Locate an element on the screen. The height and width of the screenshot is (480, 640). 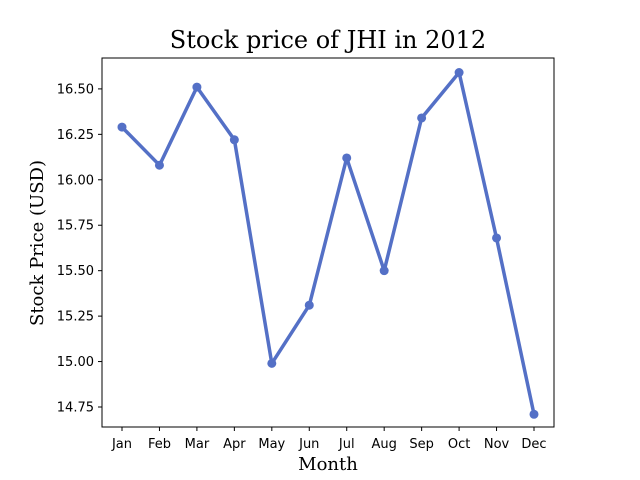
y-tick-label: 16.50 is located at coordinates (75, 89).